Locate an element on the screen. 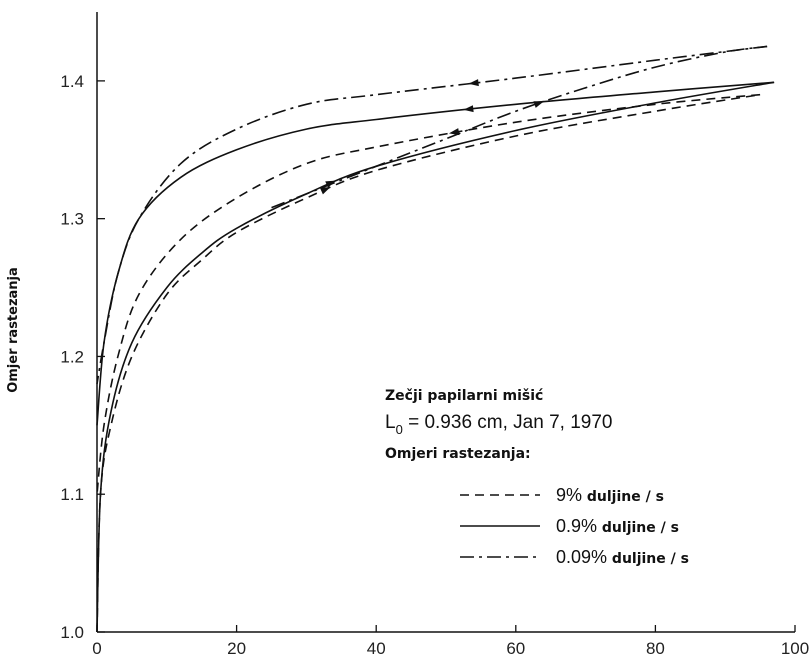 The image size is (810, 660). y-tick-label: 1.1 is located at coordinates (72, 494).